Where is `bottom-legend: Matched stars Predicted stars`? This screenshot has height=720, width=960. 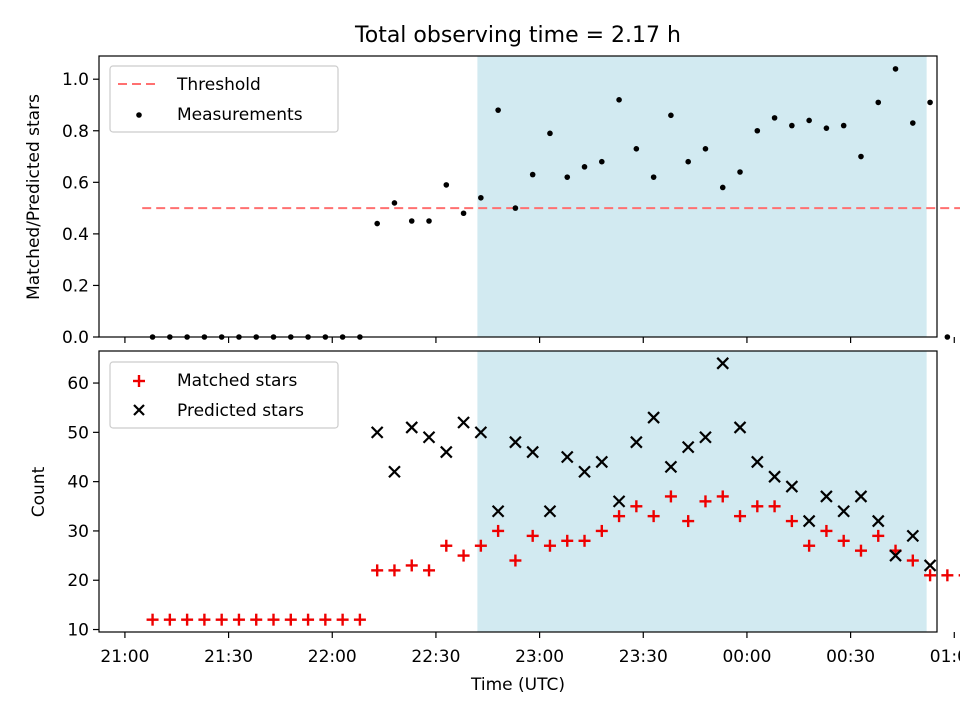 bottom-legend: Matched stars Predicted stars is located at coordinates (224, 395).